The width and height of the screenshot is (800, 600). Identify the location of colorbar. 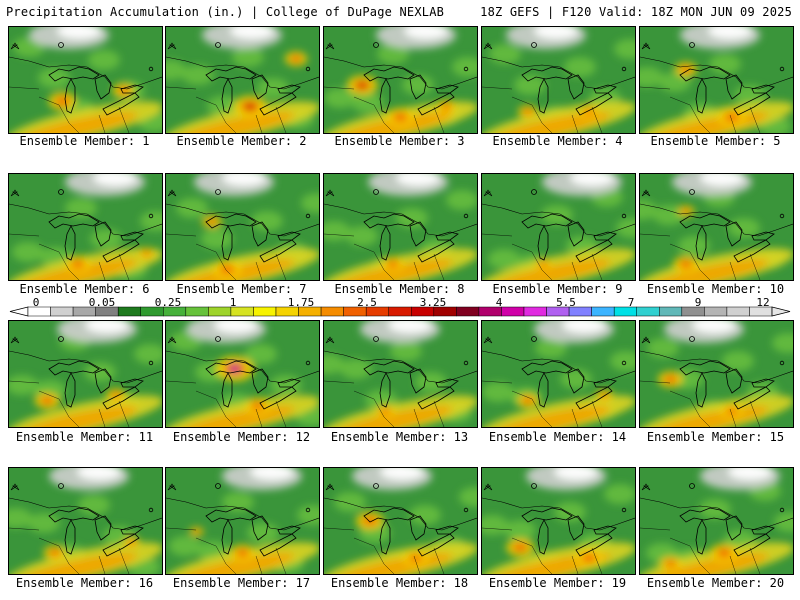
(400, 311).